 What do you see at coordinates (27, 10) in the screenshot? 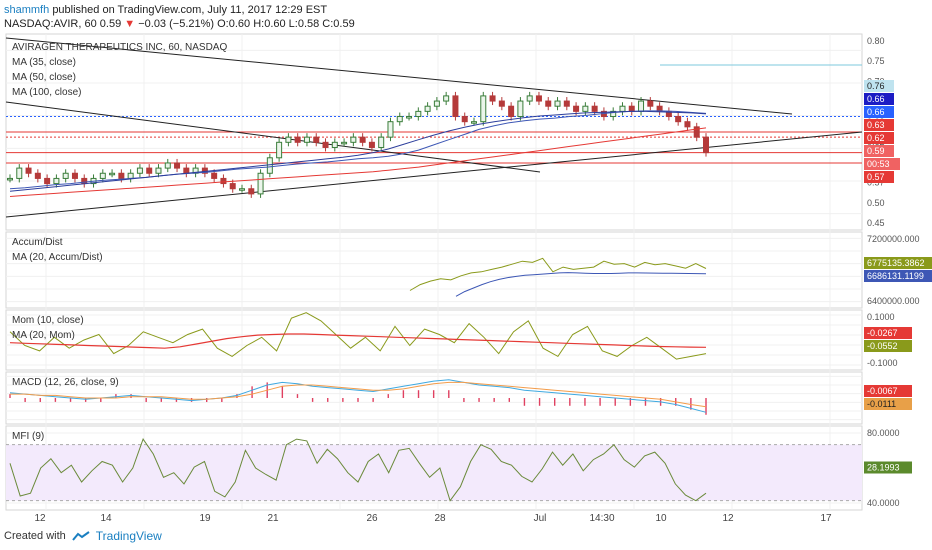
I see `author-link: shammfh` at bounding box center [27, 10].